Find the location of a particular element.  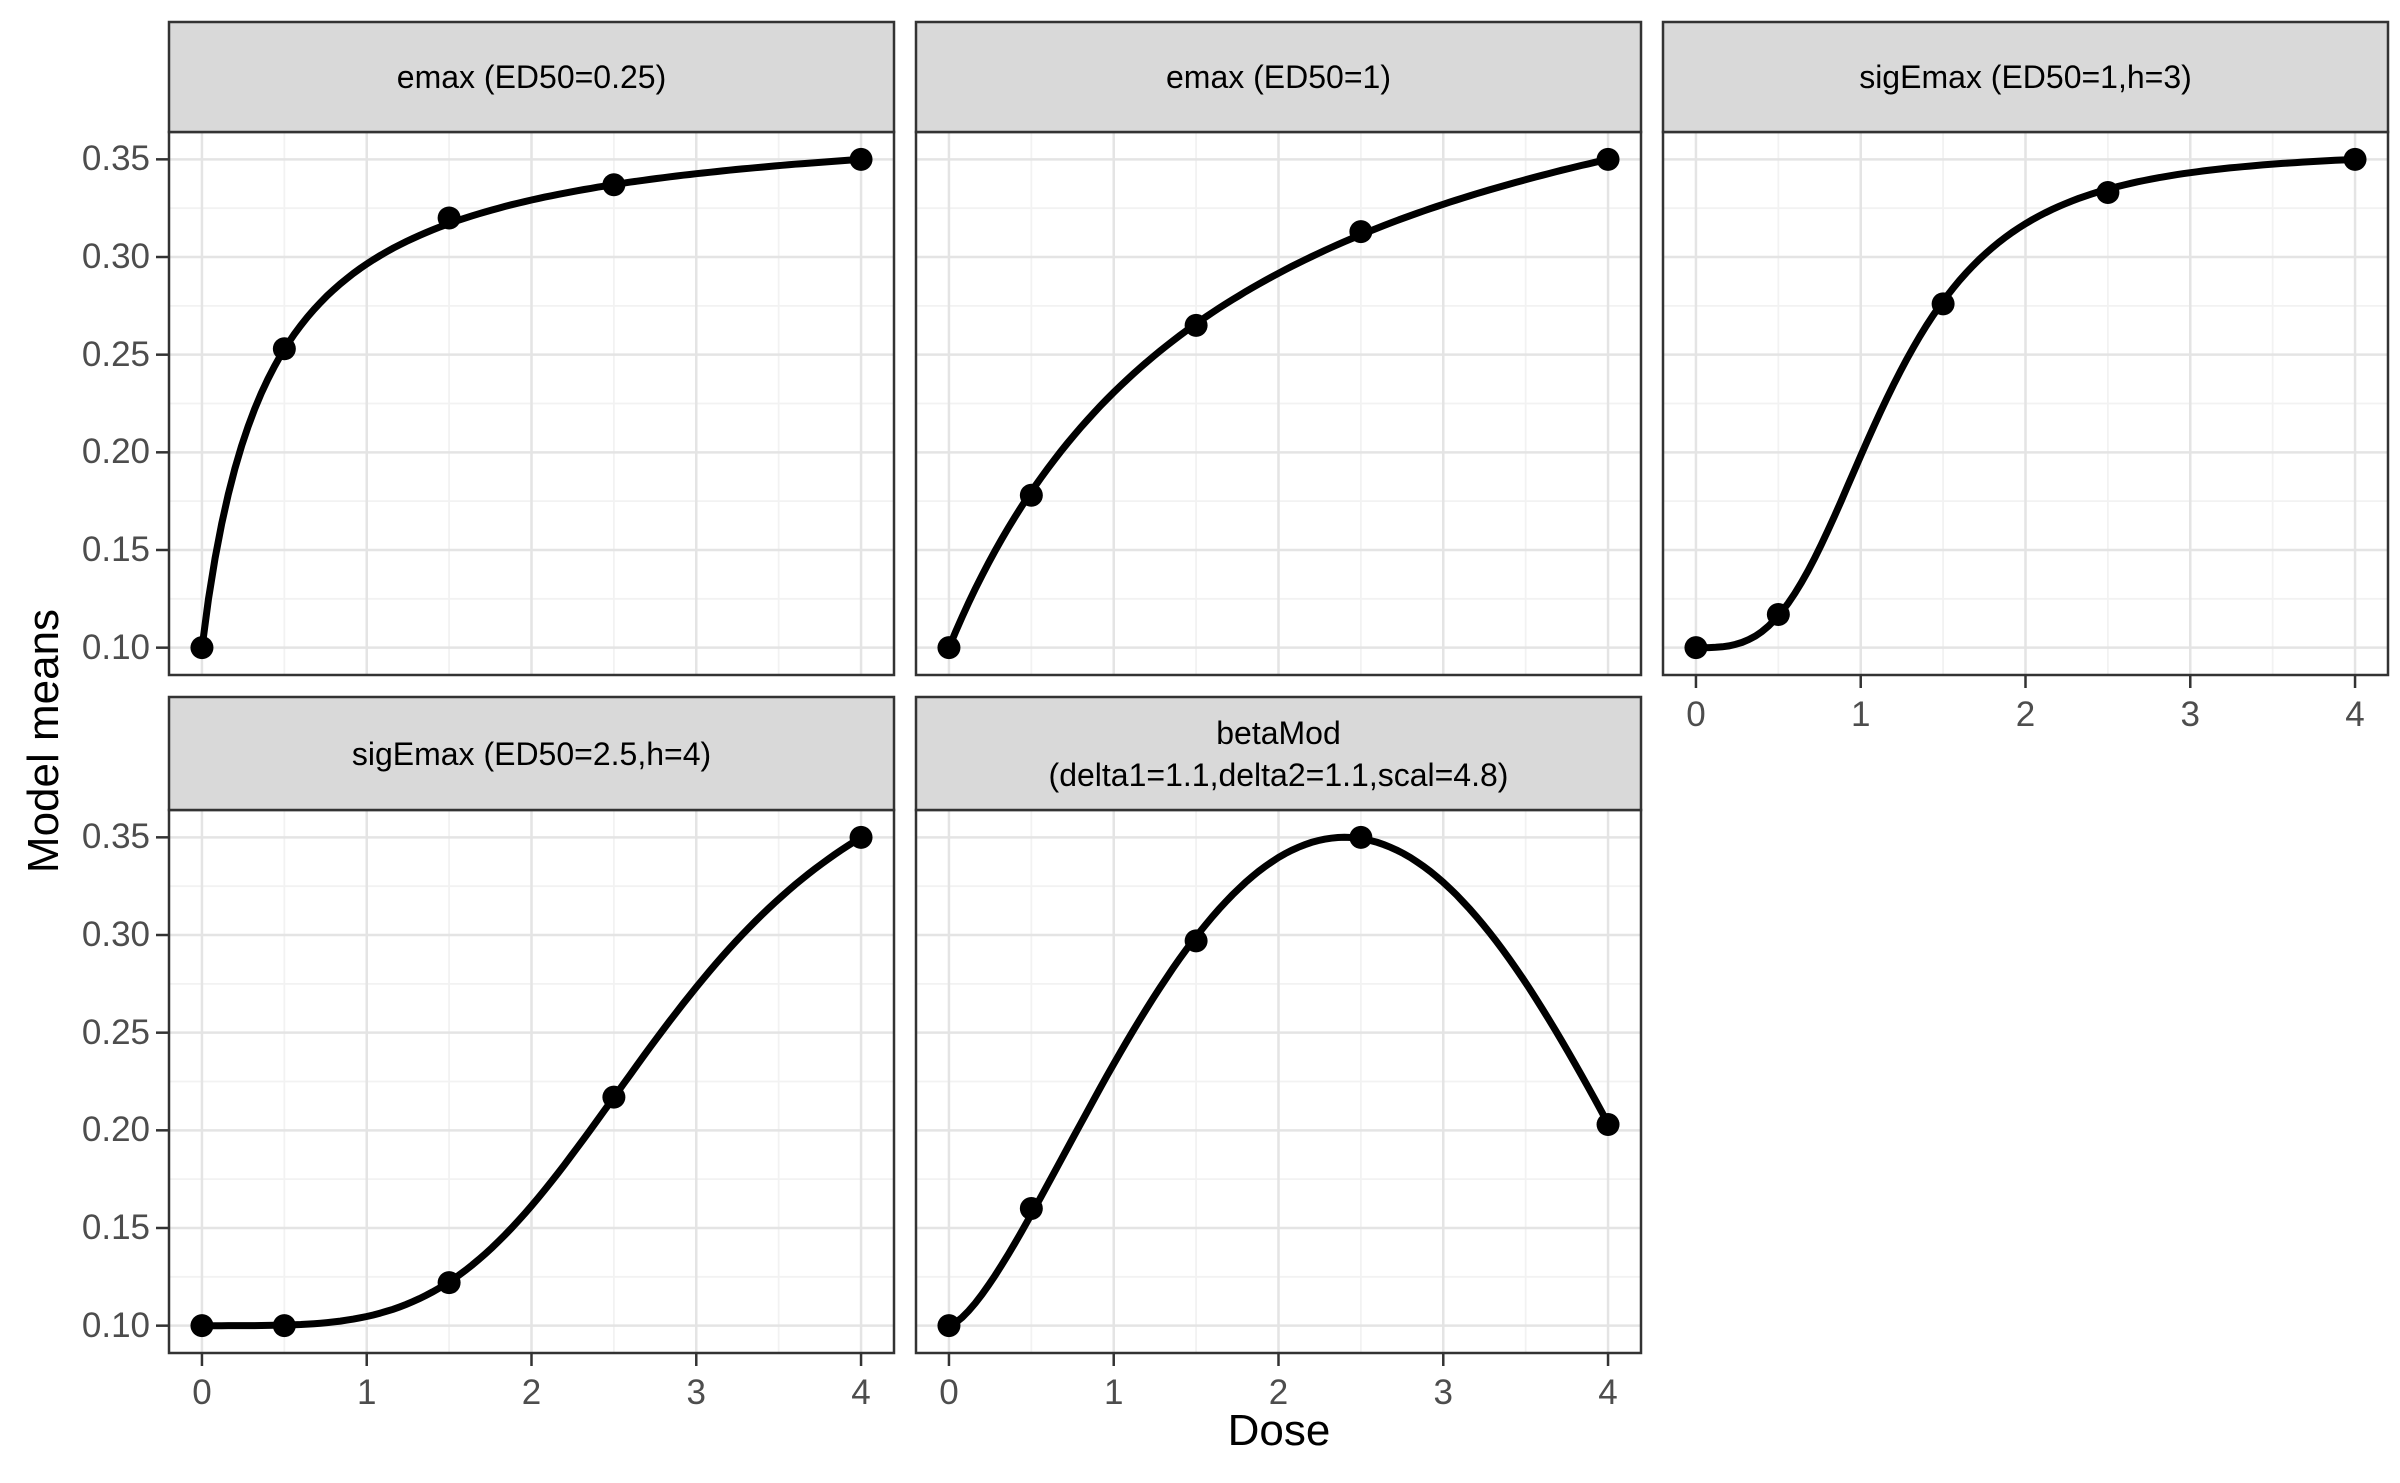

facet-strip-title-line: sigEmax (ED50=2.5,h=4) is located at coordinates (531, 753).